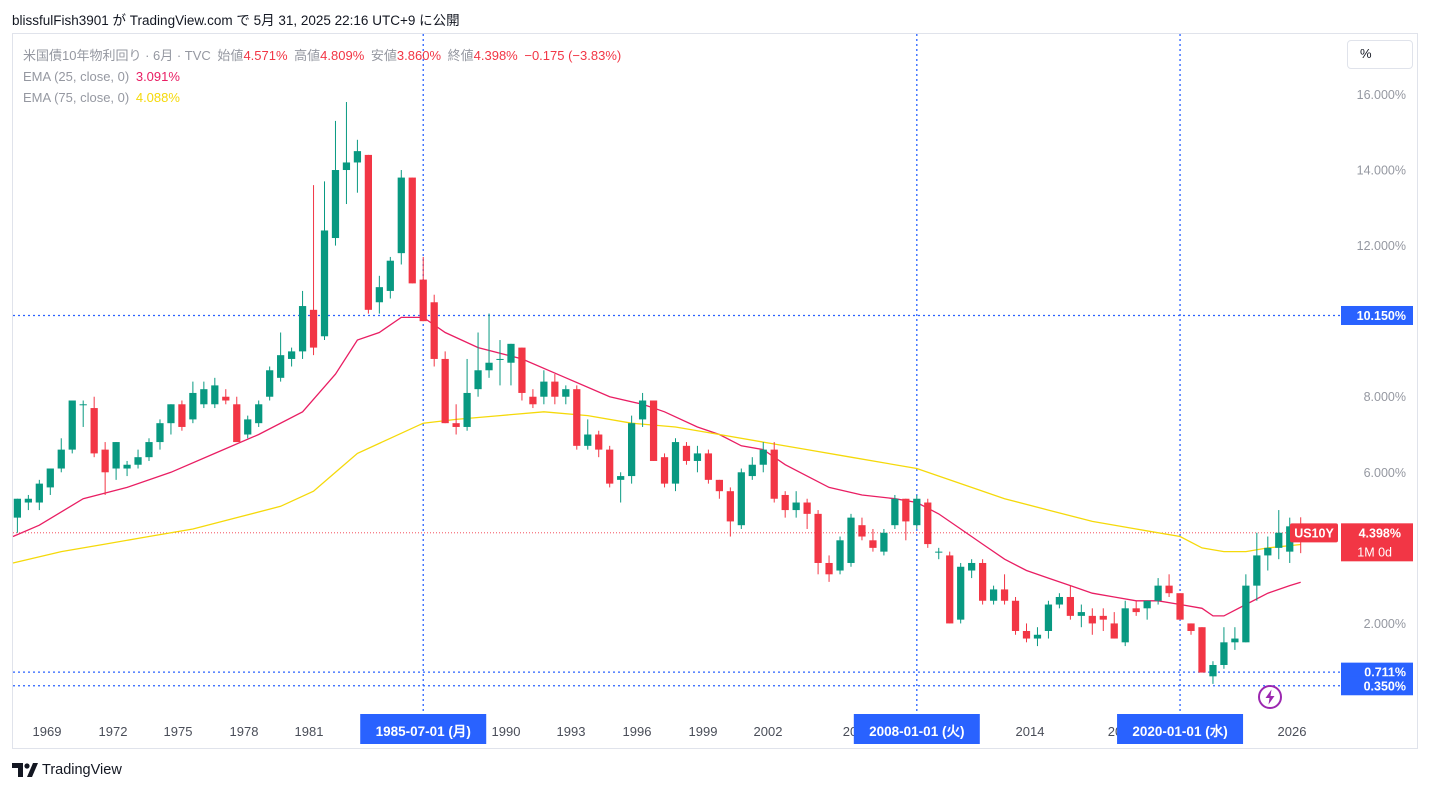  Describe the element at coordinates (82, 770) in the screenshot. I see `tradingview-brand-text: TradingView` at that location.